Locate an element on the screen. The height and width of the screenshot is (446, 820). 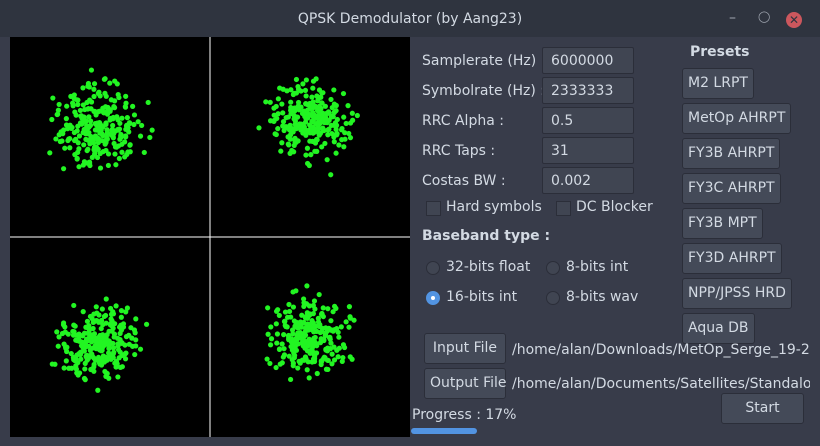
radio-label: 16-bits int is located at coordinates (482, 297).